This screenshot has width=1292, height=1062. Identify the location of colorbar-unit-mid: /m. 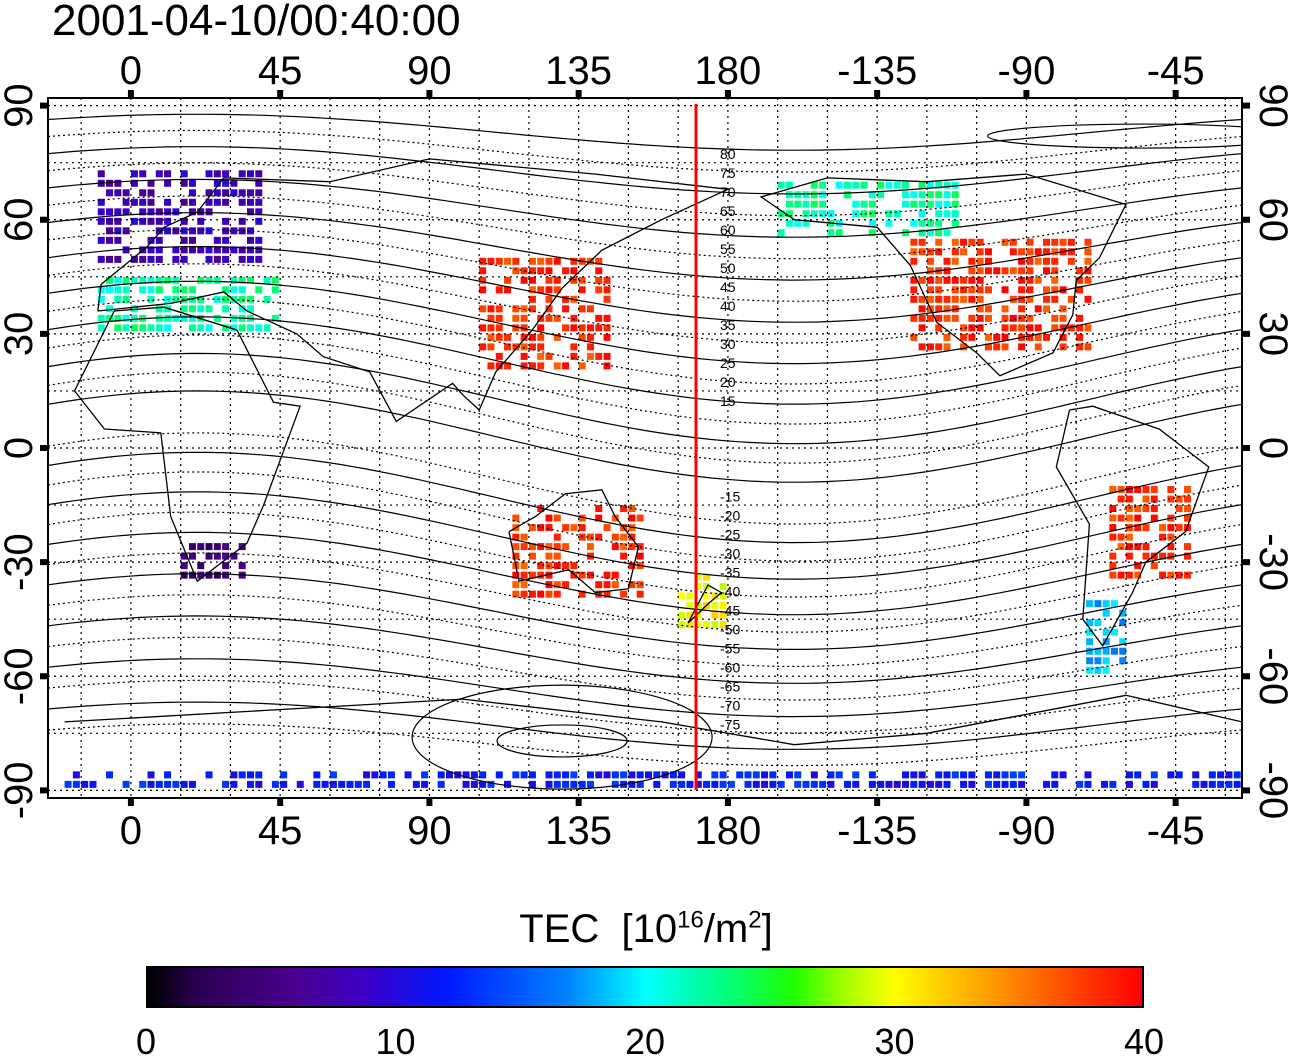
(726, 929).